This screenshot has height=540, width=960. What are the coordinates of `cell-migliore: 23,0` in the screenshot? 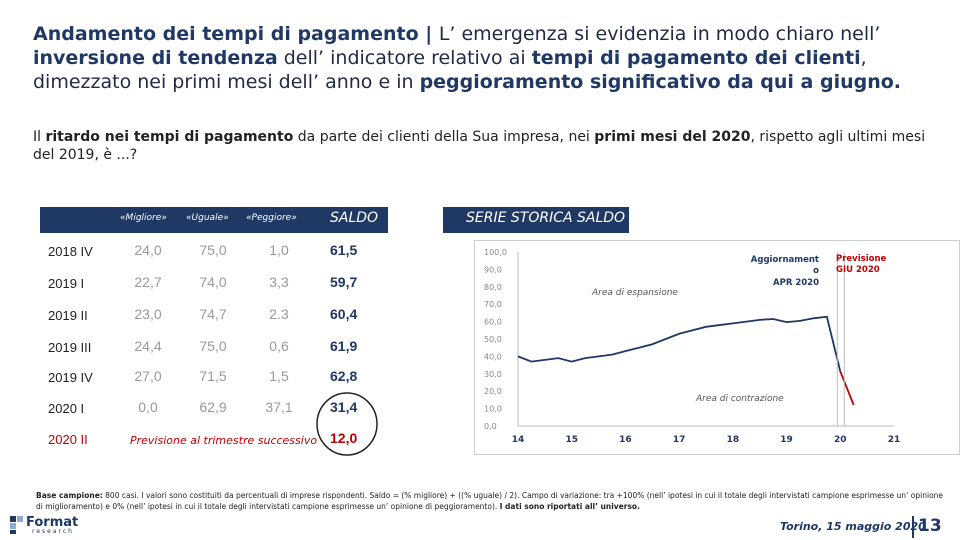 It's located at (148, 314).